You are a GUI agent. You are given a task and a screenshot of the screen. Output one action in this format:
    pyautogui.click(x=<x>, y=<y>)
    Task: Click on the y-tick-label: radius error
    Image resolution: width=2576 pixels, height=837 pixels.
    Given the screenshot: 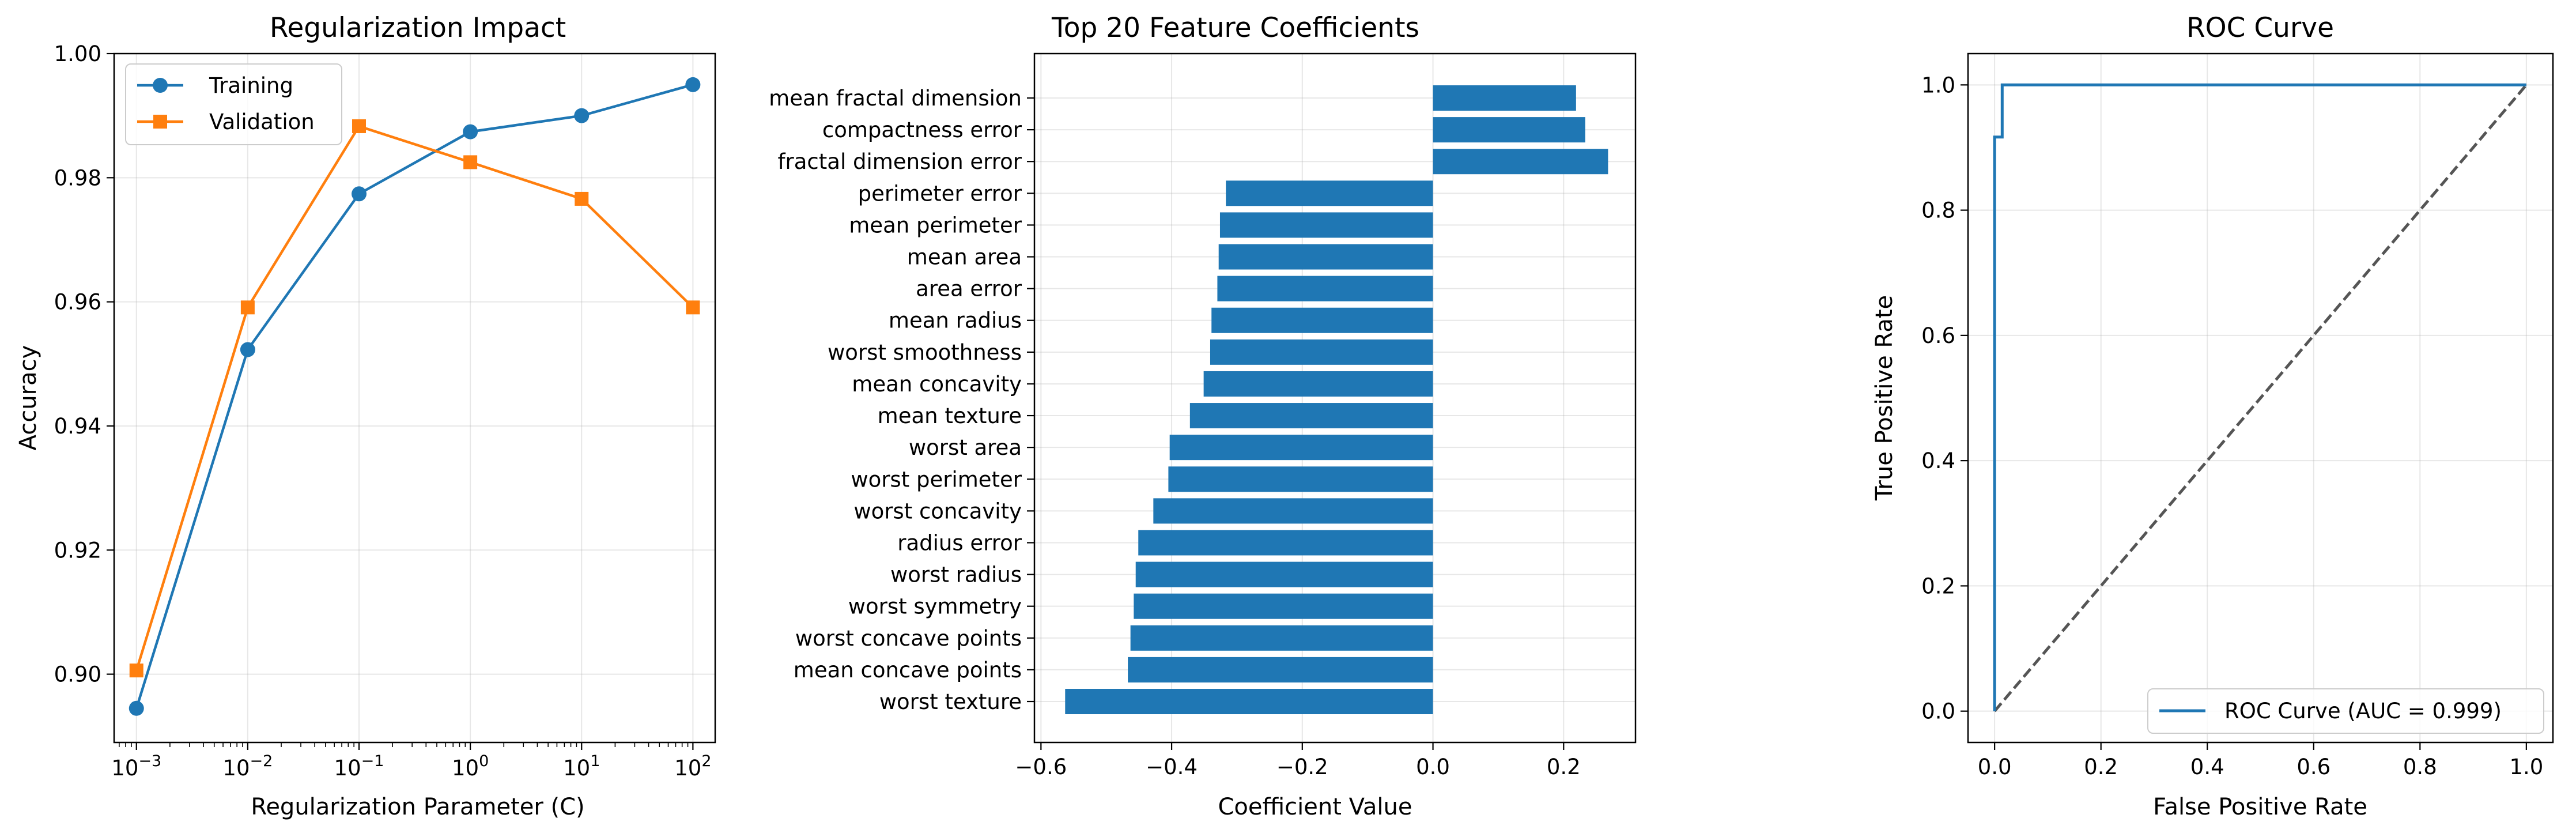 What is the action you would take?
    pyautogui.click(x=959, y=542)
    